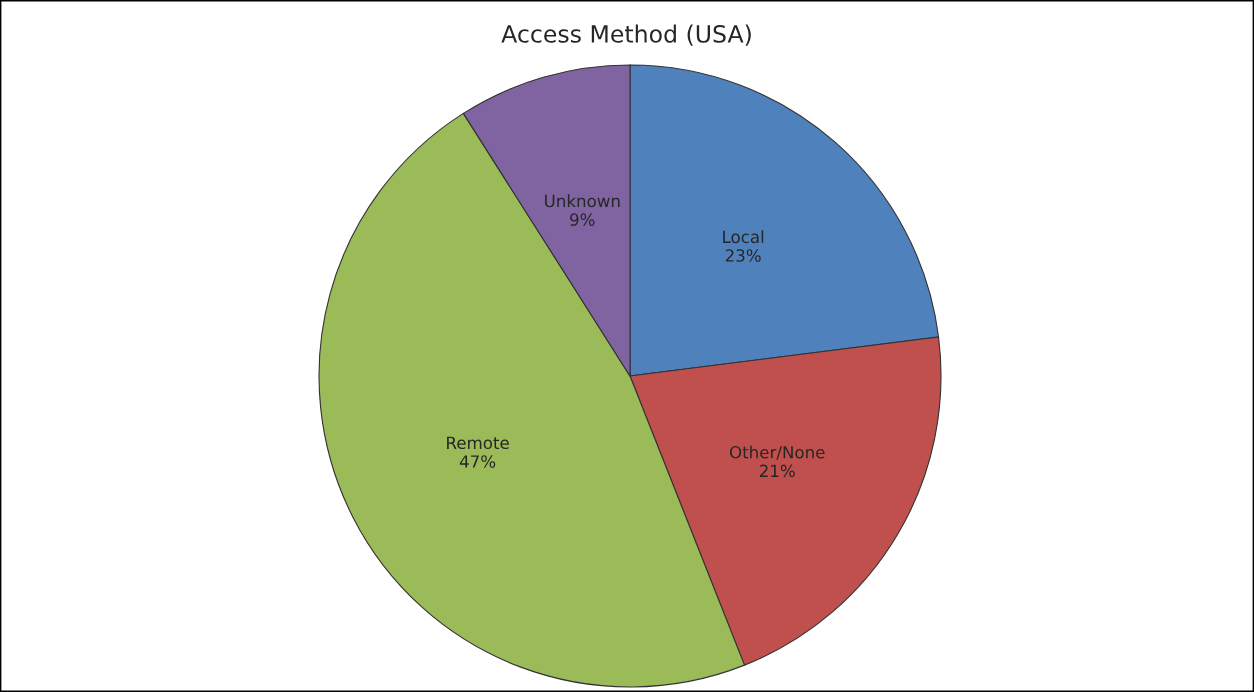 The height and width of the screenshot is (692, 1254). Describe the element at coordinates (777, 471) in the screenshot. I see `data-label: 21%` at that location.